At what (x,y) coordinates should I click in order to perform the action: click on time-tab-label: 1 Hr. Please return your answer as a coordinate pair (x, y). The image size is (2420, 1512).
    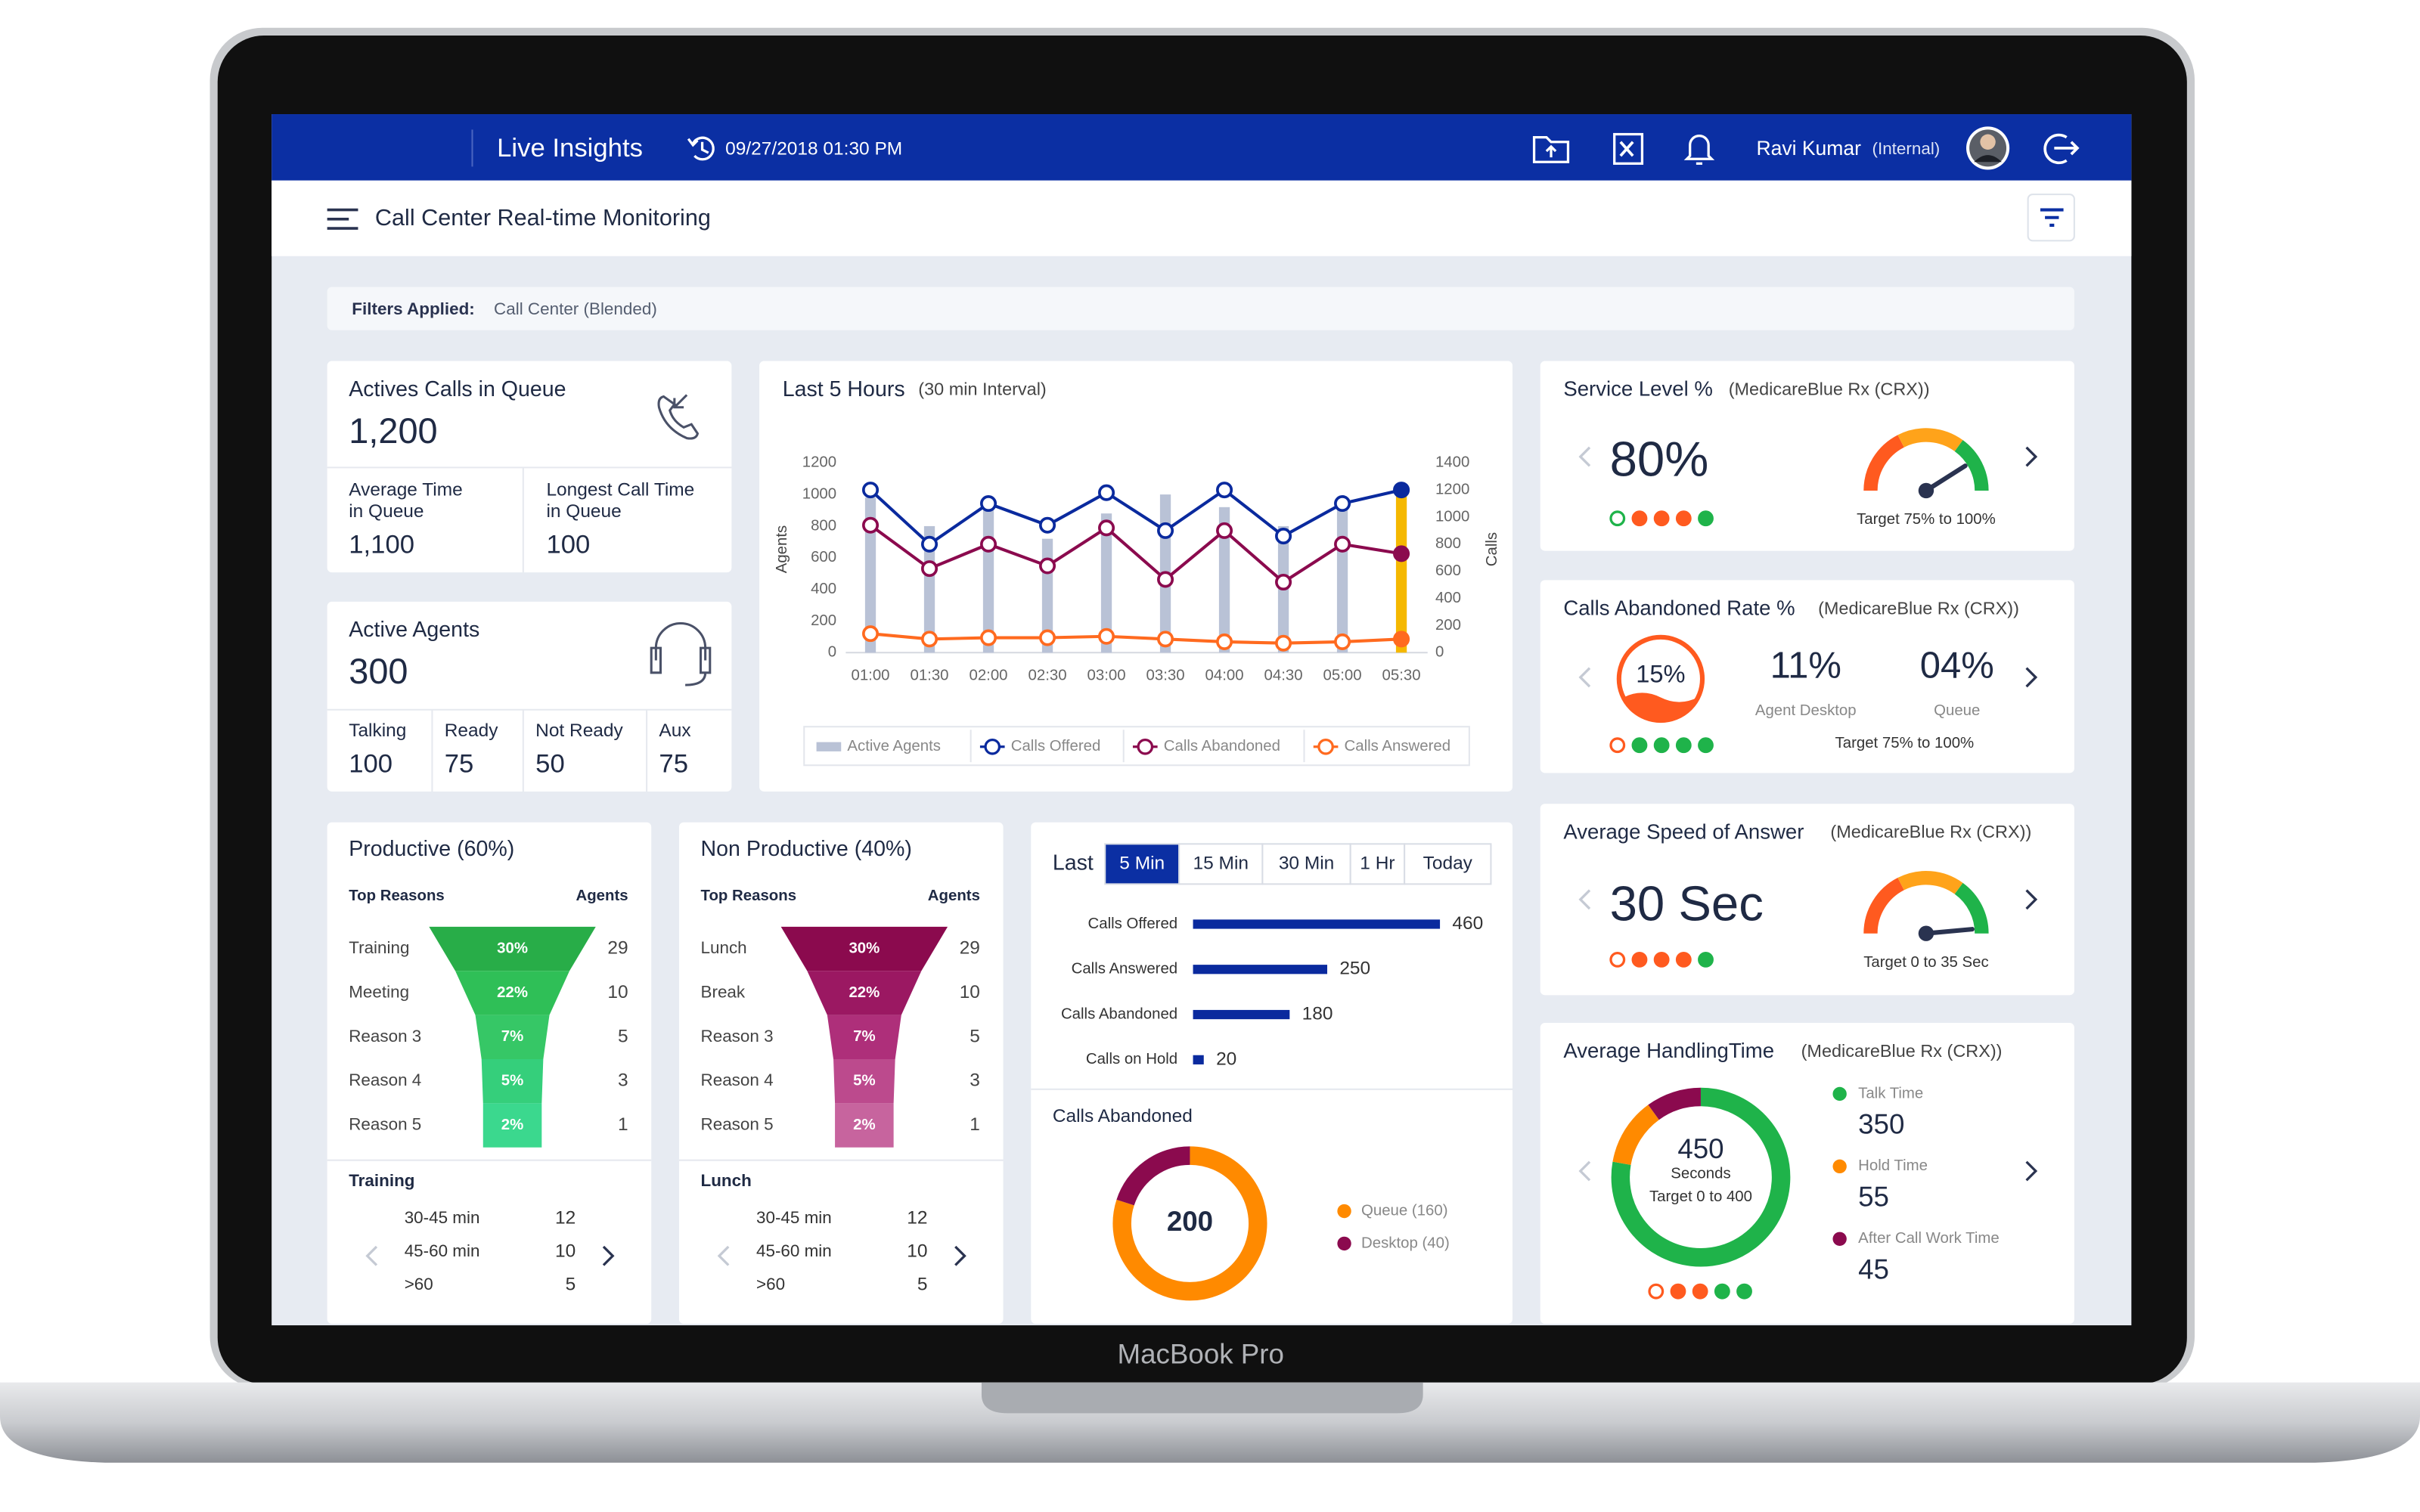
    Looking at the image, I should click on (1377, 863).